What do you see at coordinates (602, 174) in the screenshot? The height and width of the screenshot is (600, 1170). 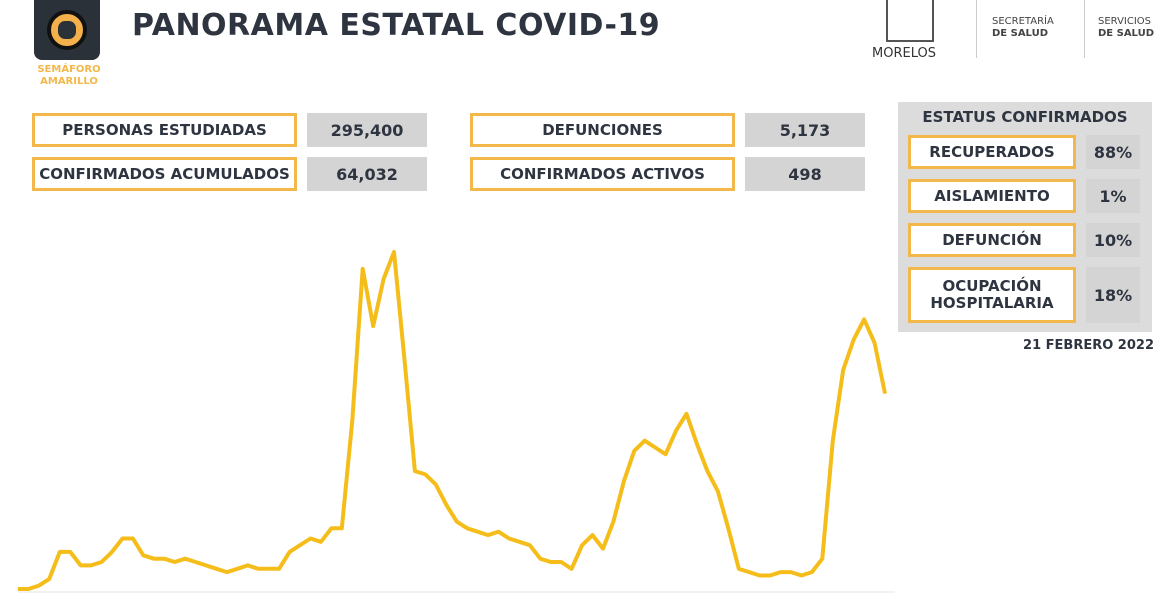 I see `stat-label-activos: CONFIRMADOS ACTIVOS` at bounding box center [602, 174].